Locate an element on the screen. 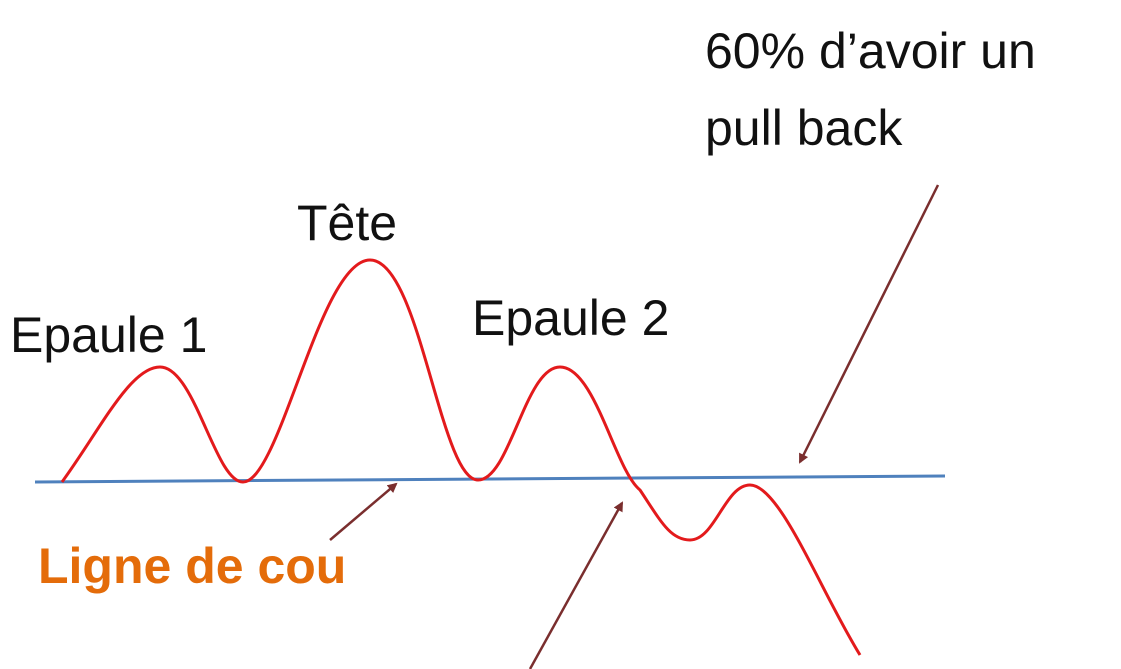 The width and height of the screenshot is (1121, 669). annotation-line: 60% d’avoir un is located at coordinates (870, 51).